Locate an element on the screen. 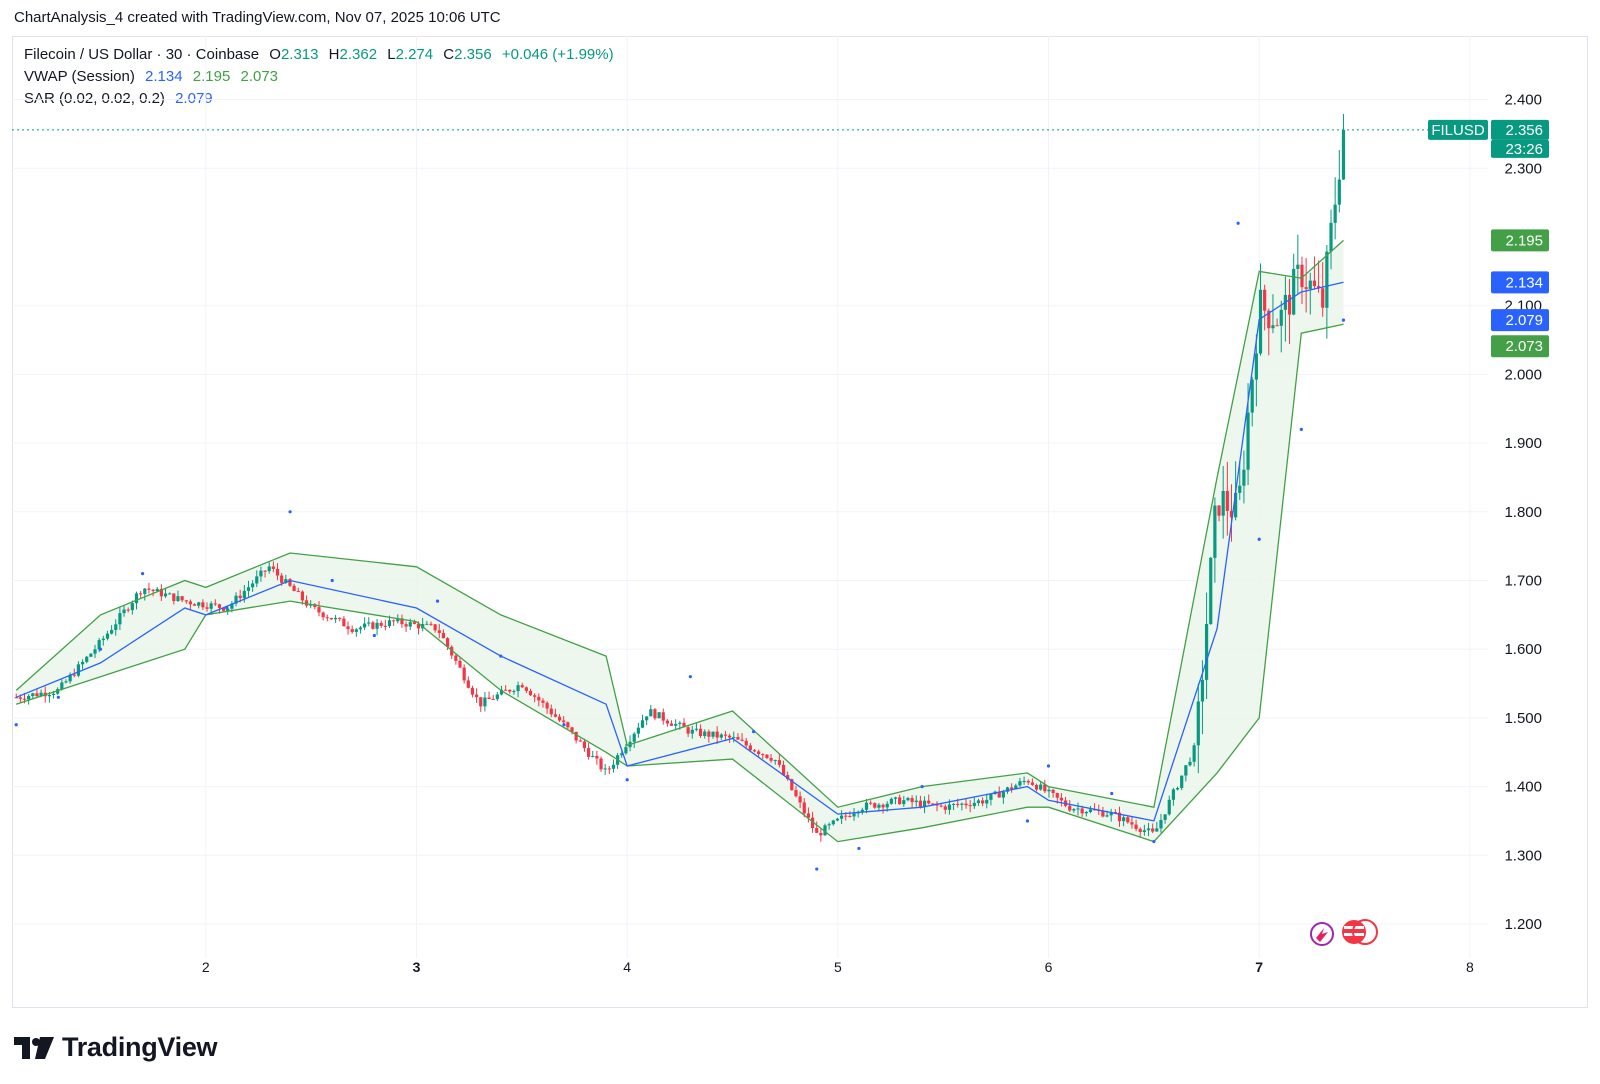  low-value: 2.274 is located at coordinates (414, 54).